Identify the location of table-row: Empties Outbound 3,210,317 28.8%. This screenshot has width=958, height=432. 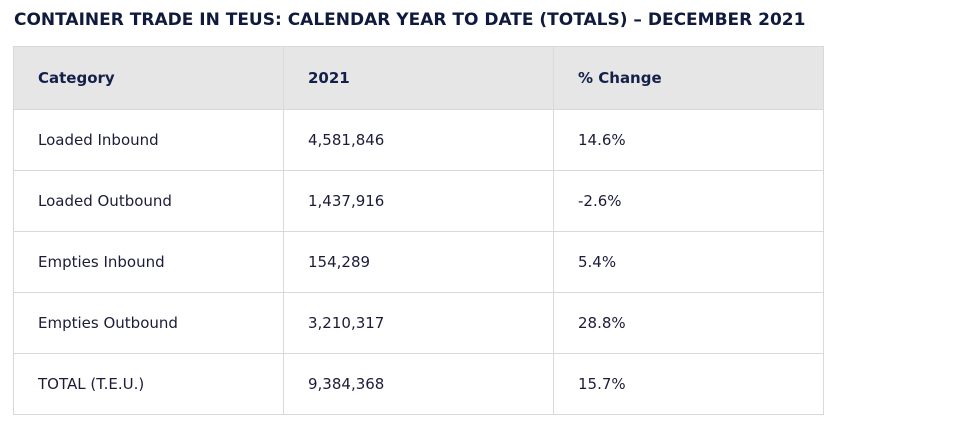
(418, 323).